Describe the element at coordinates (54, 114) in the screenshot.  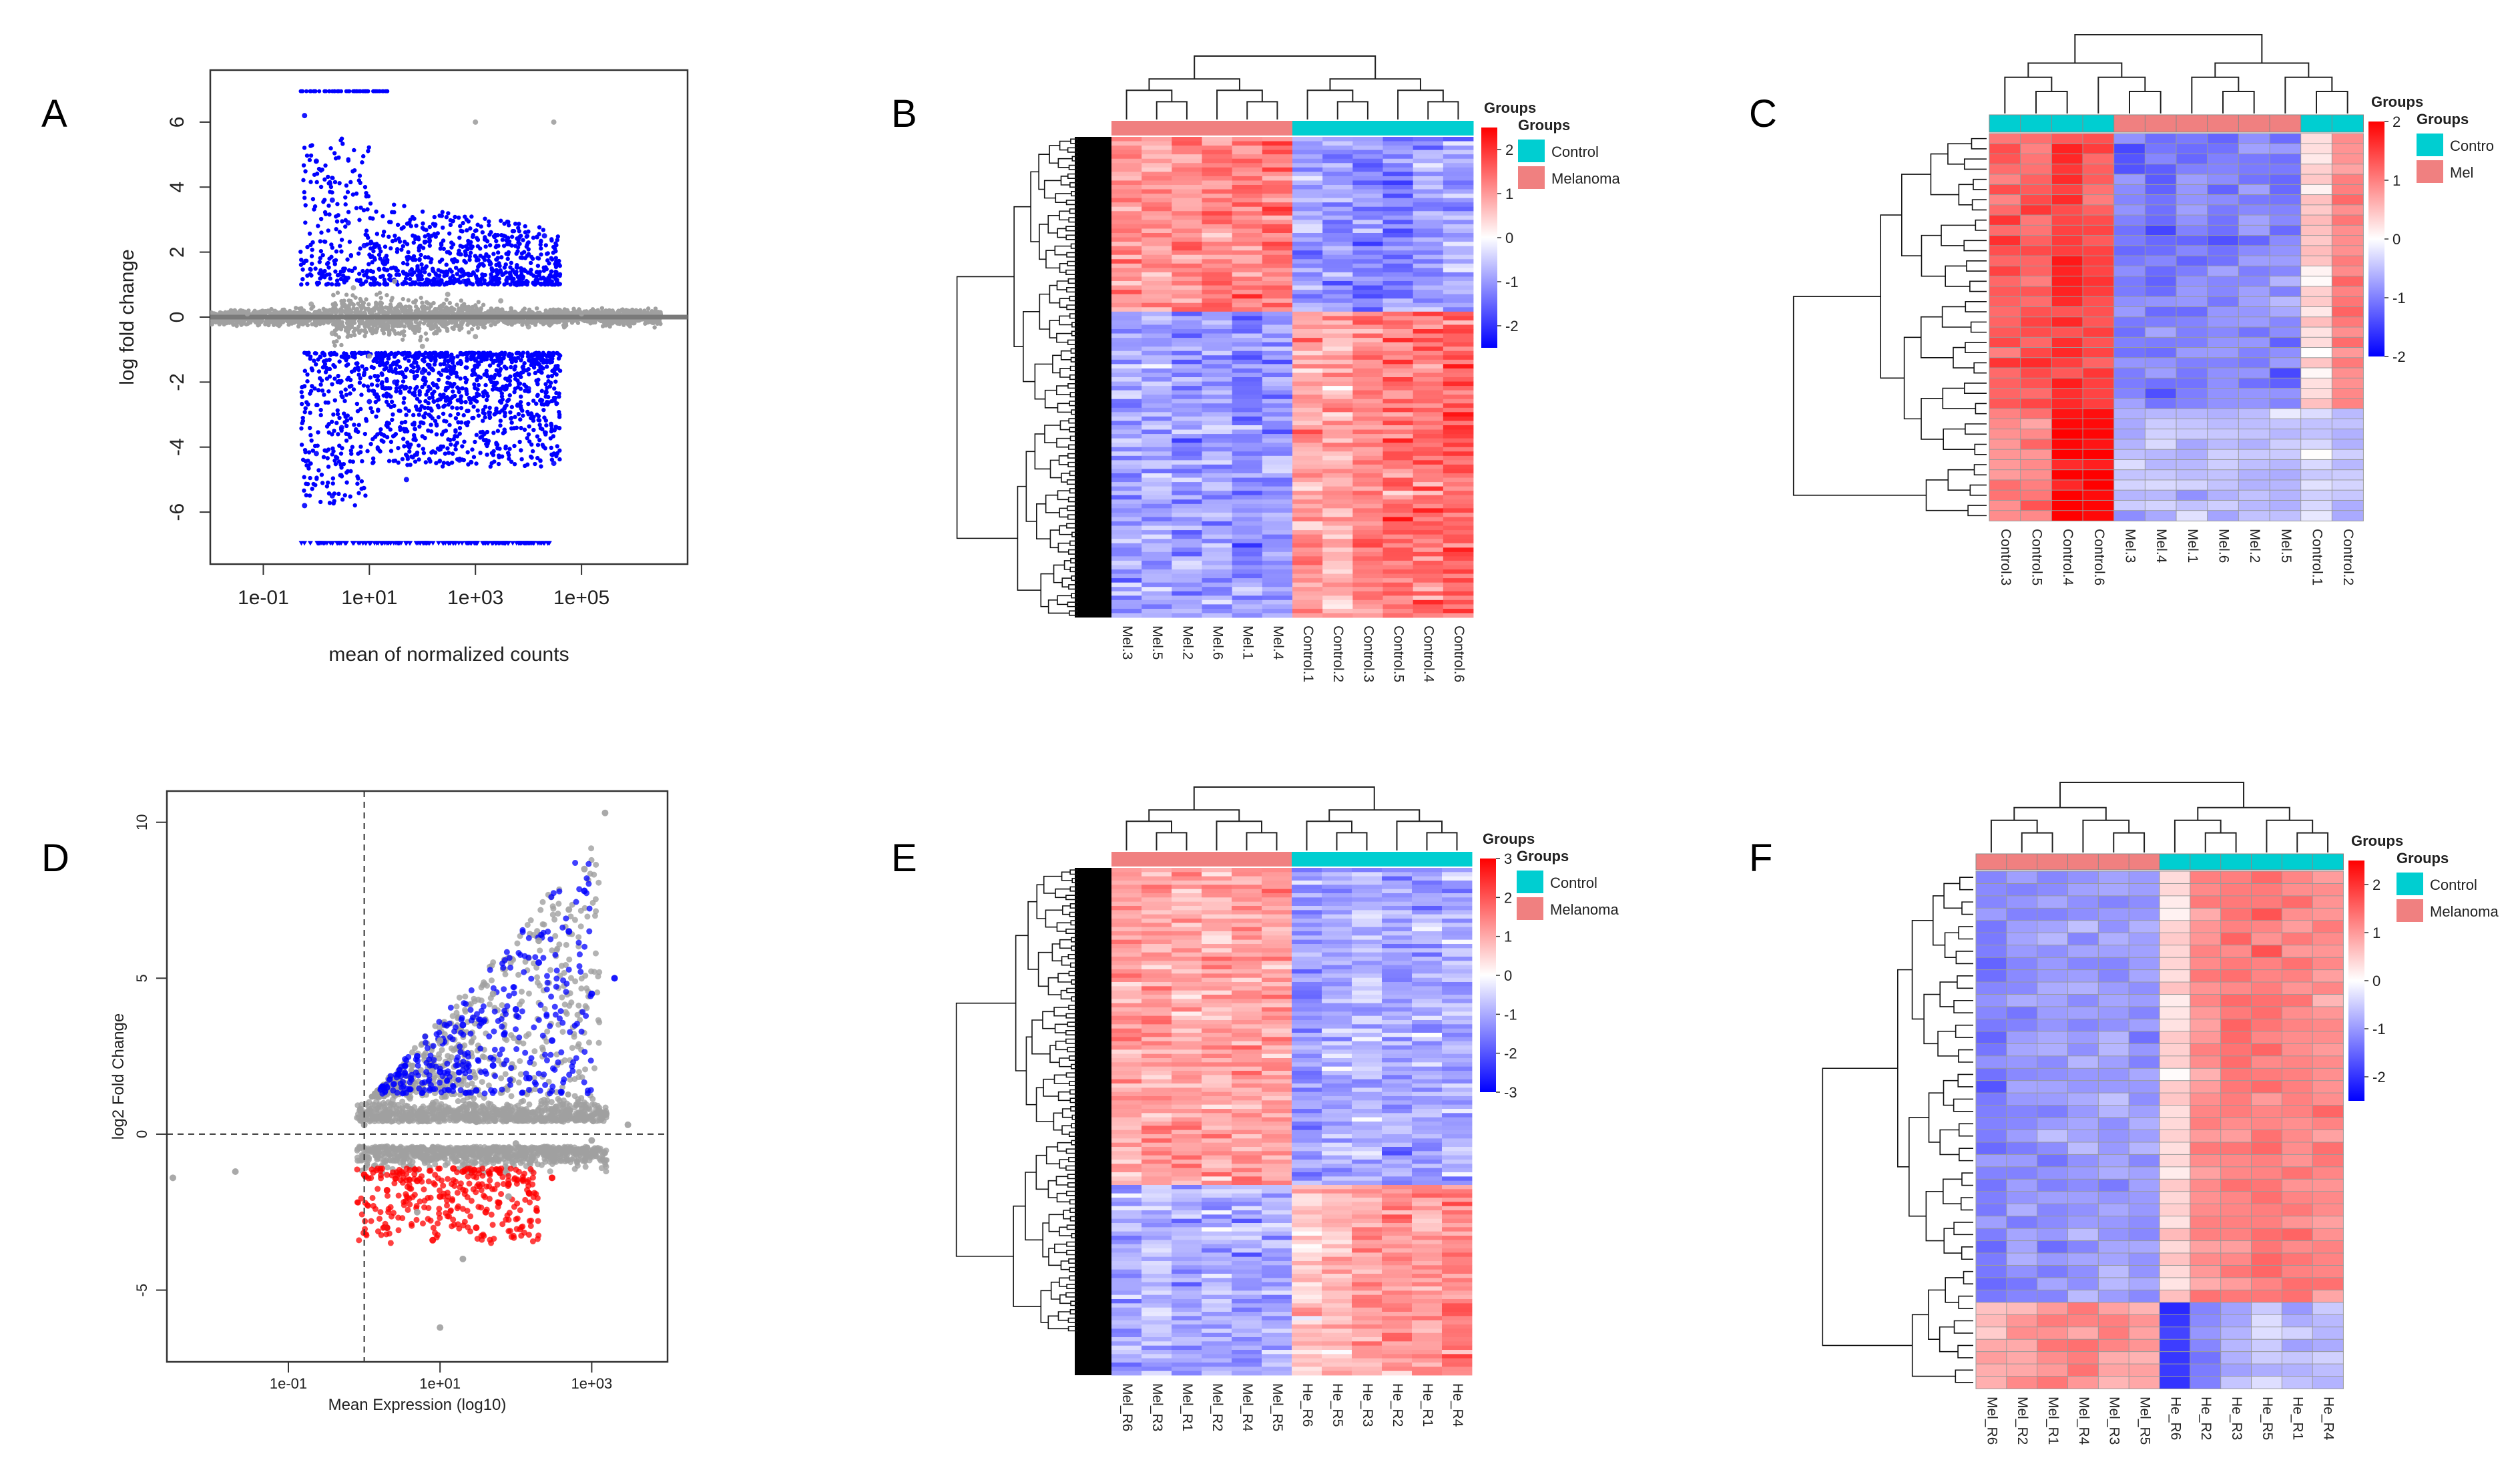
I see `panel-letter-a: A` at that location.